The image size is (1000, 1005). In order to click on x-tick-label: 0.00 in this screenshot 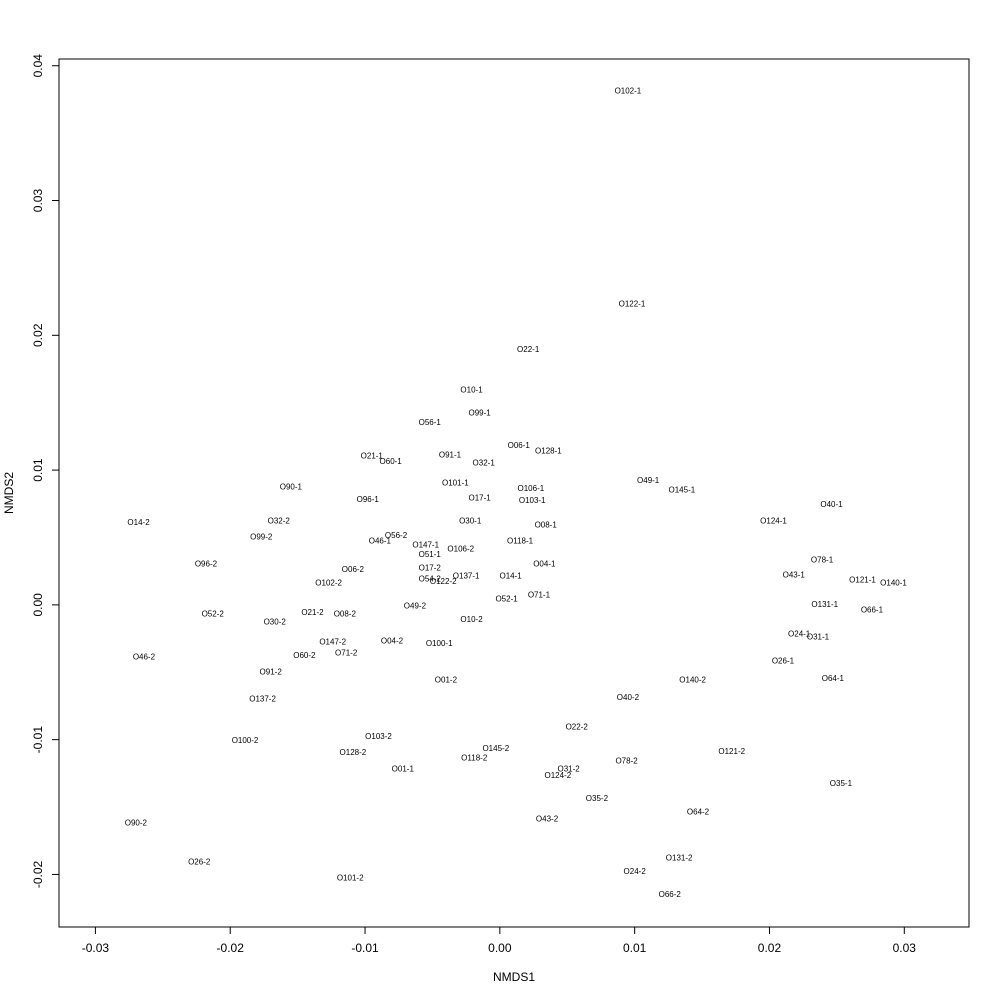, I will do `click(500, 948)`.